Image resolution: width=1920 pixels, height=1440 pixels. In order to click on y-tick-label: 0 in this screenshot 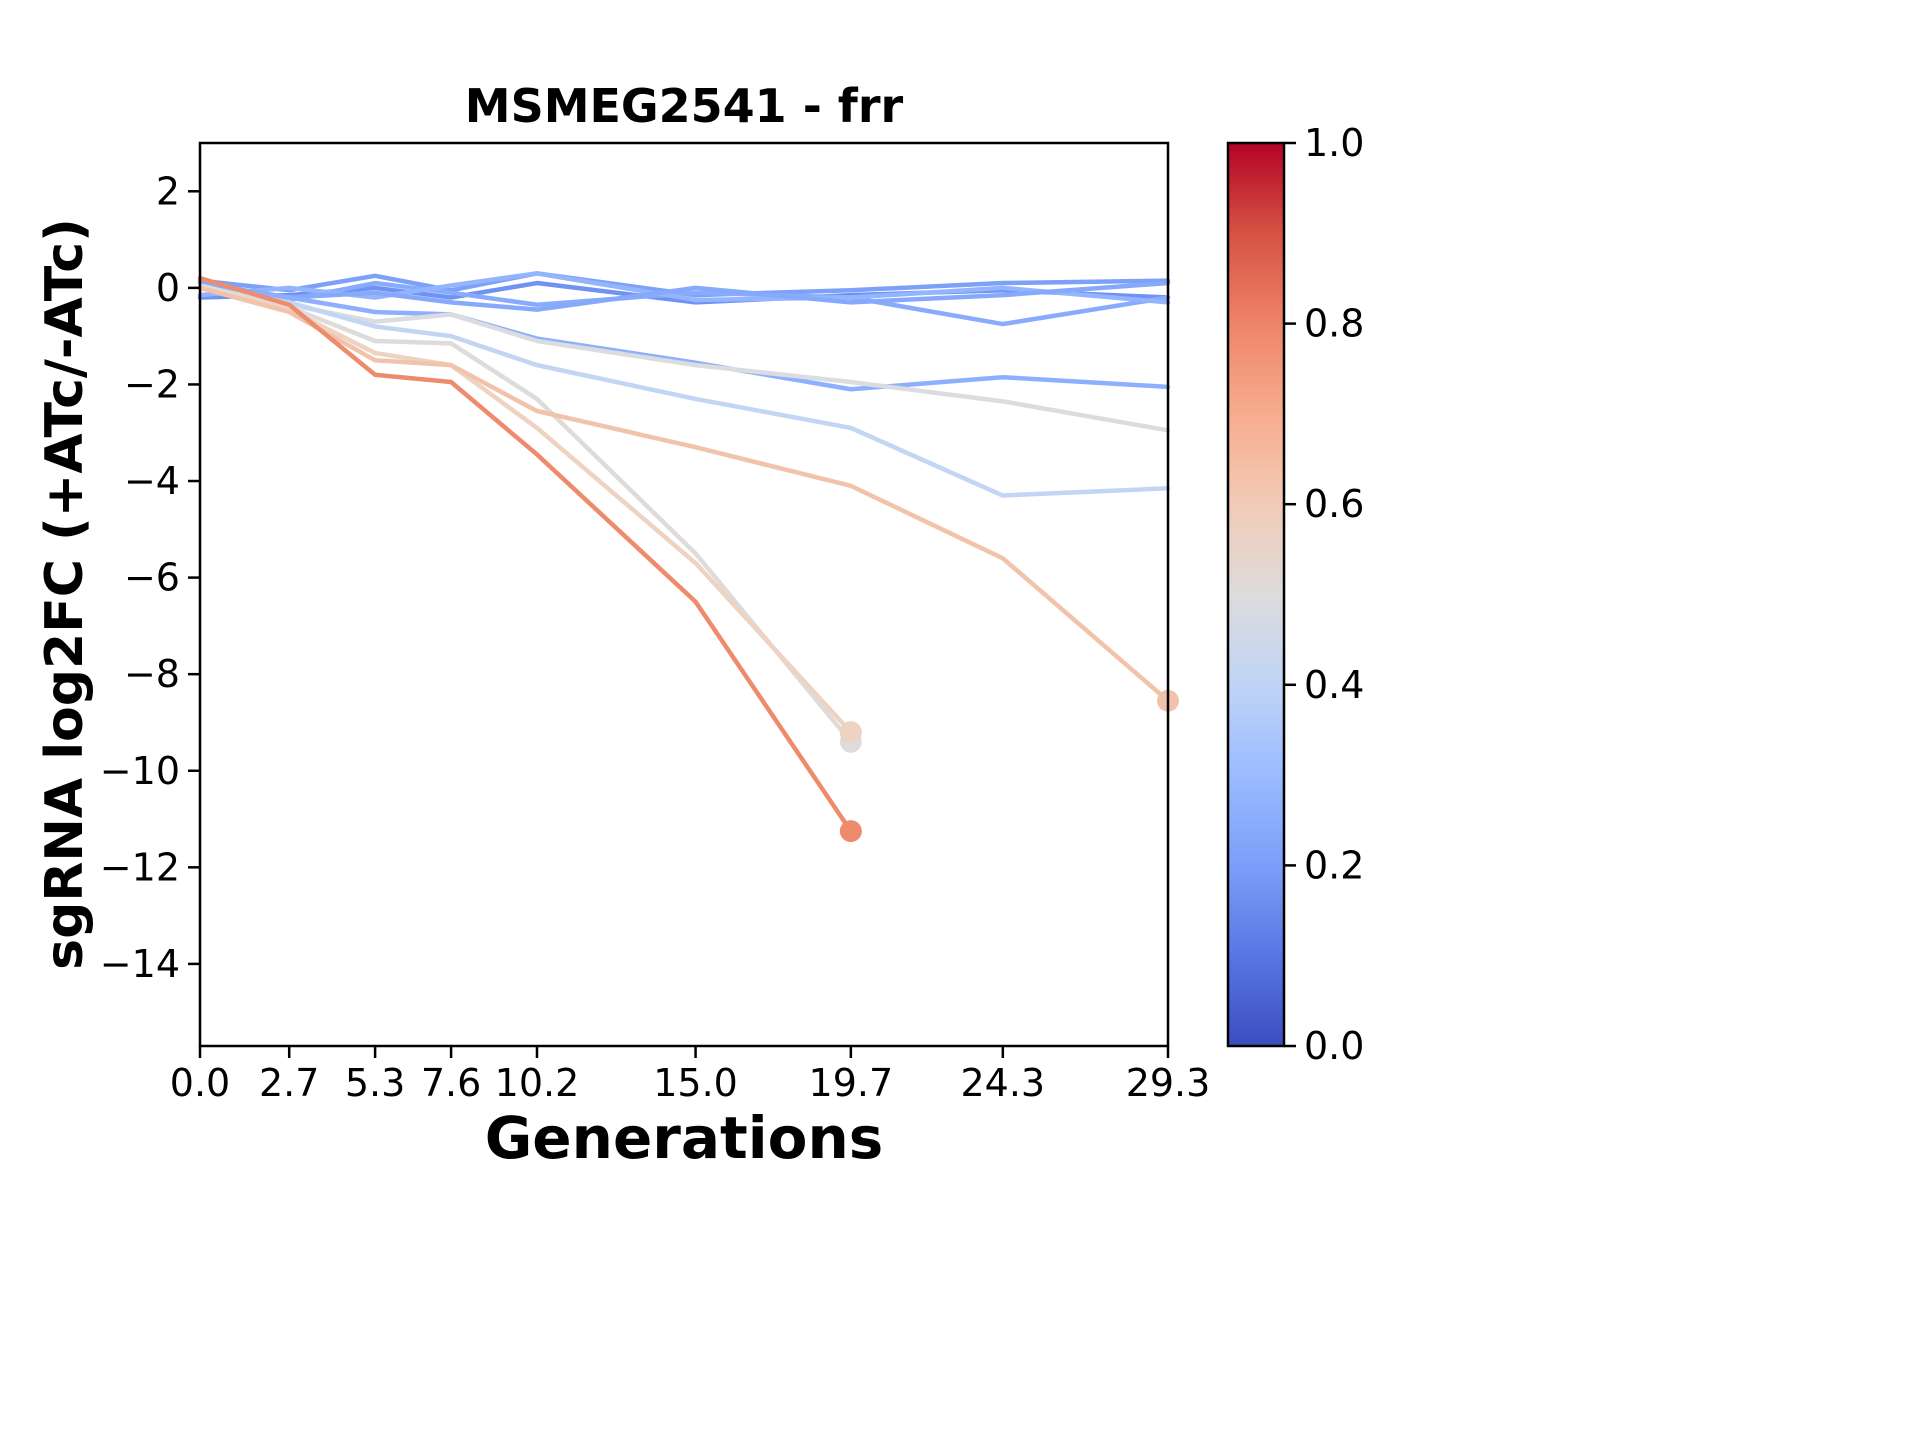, I will do `click(168, 288)`.